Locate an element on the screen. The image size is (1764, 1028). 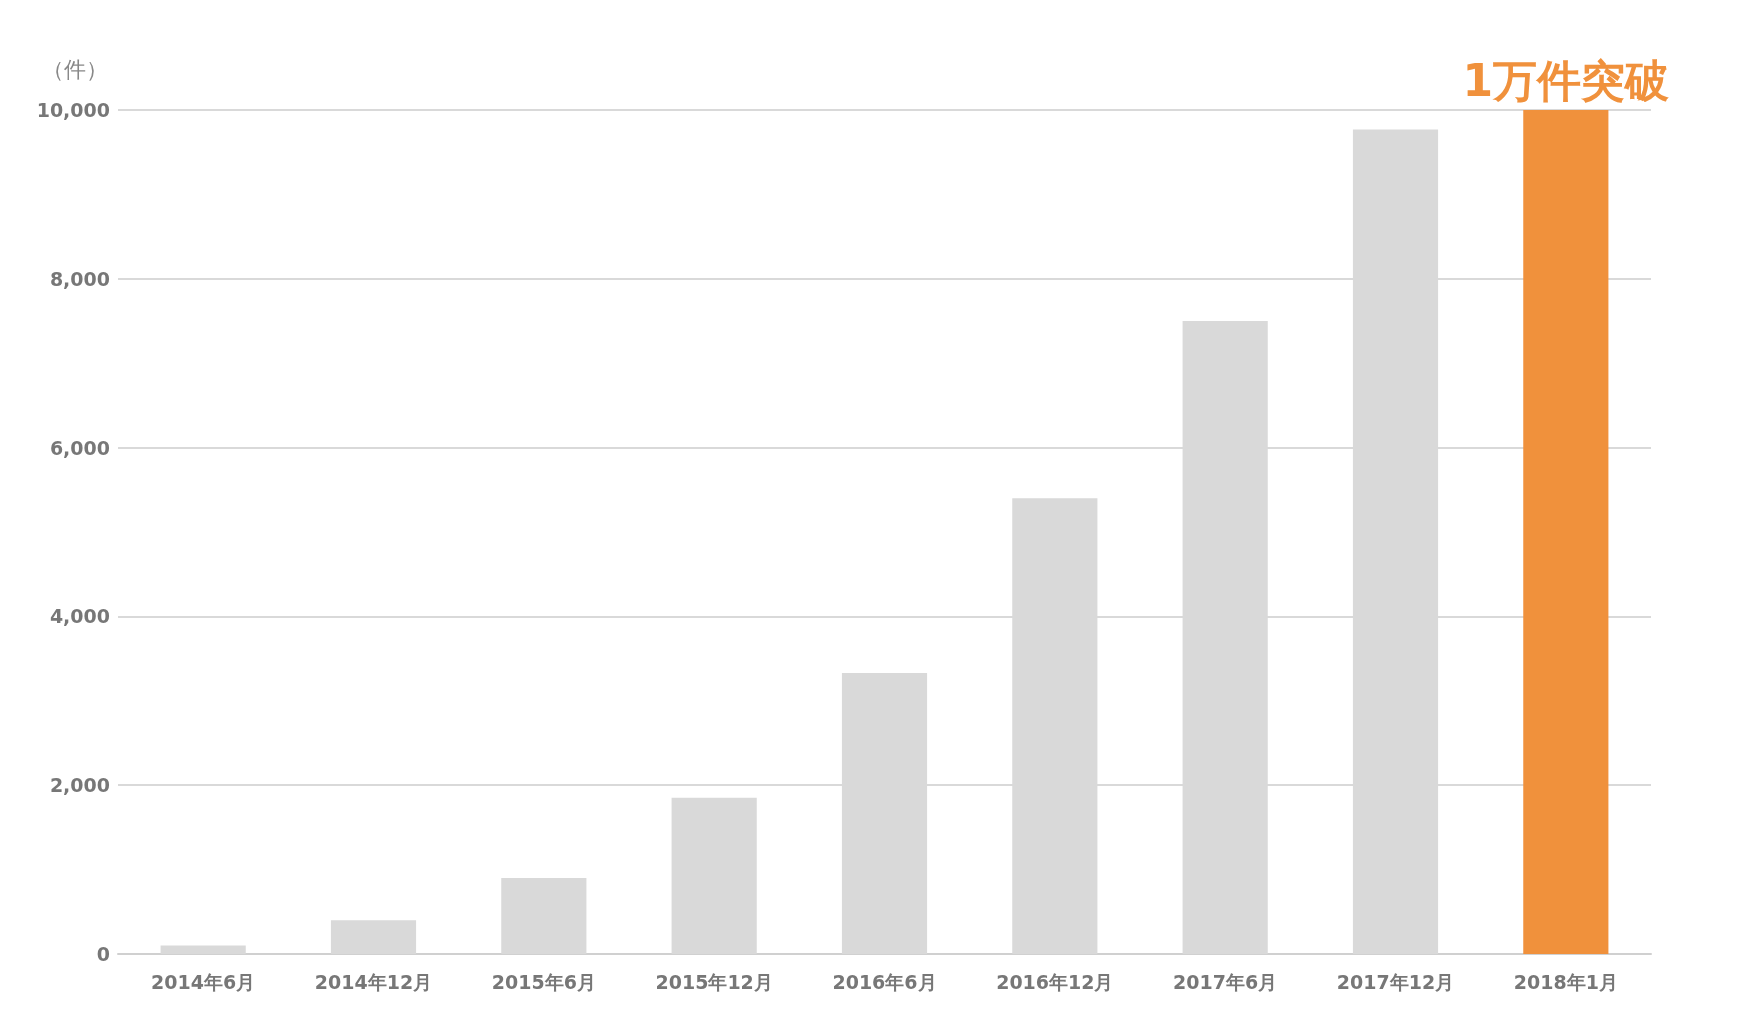
x-tick-label: 2017年12月 is located at coordinates (1395, 981).